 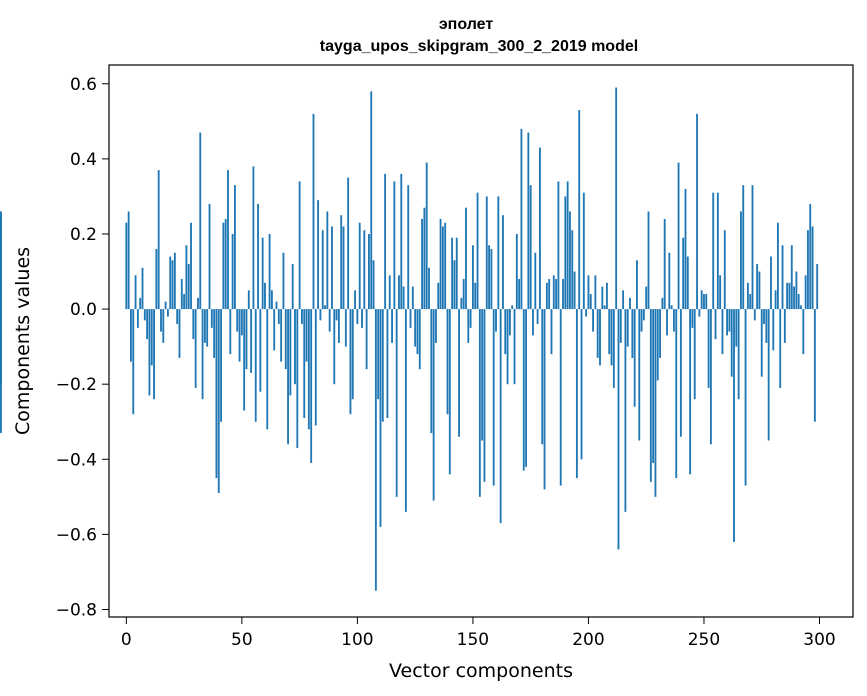 I want to click on y-tick-label: −0.4, so click(x=76, y=460).